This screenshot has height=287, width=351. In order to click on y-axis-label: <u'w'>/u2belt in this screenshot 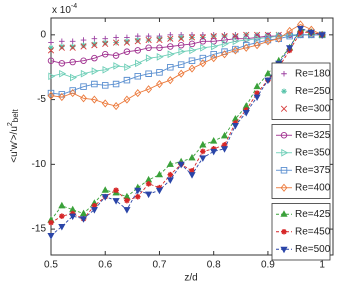, I will do `click(13, 136)`.